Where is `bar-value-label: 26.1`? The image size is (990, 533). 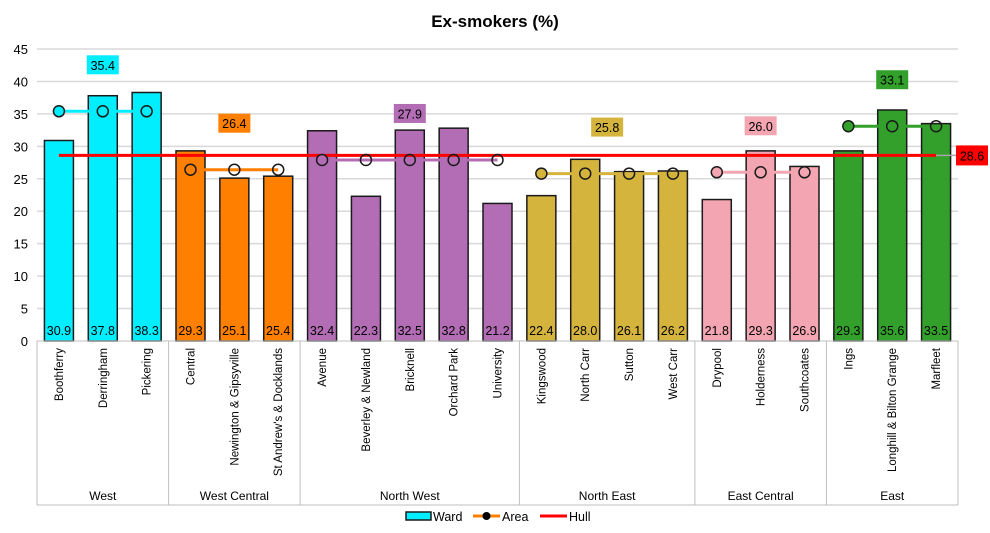 bar-value-label: 26.1 is located at coordinates (629, 331).